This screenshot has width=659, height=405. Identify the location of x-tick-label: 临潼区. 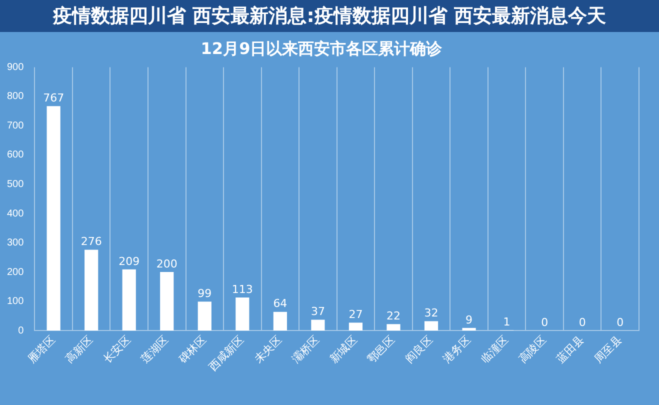
(494, 349).